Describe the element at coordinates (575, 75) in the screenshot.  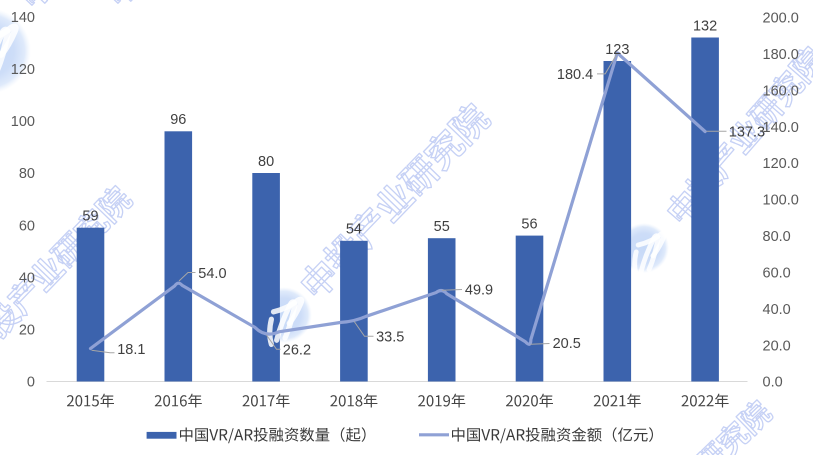
I see `svg-text: 180.4` at that location.